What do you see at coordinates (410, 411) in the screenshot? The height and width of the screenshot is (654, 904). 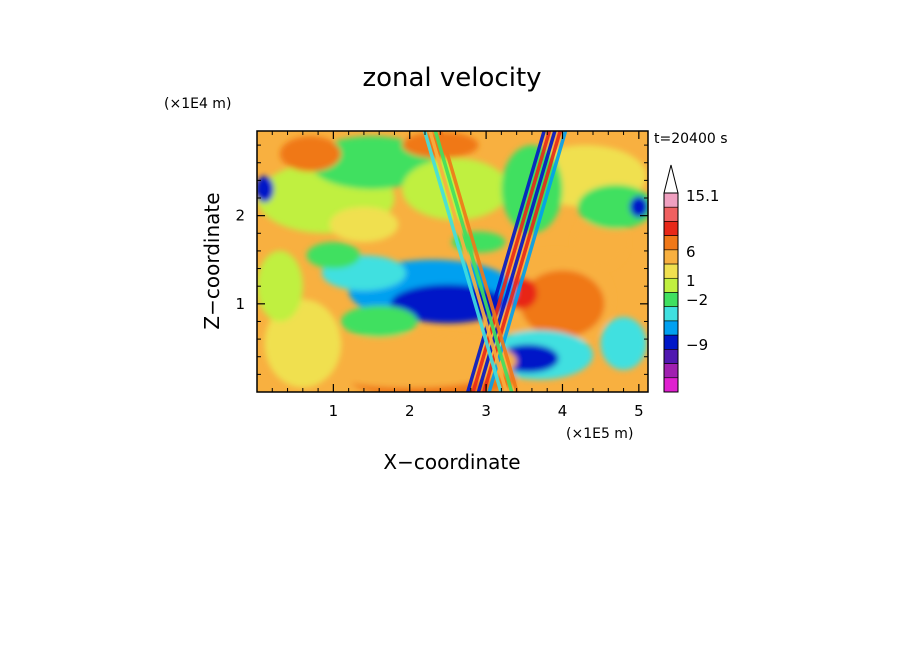 I see `x-tick-label-2: 2` at bounding box center [410, 411].